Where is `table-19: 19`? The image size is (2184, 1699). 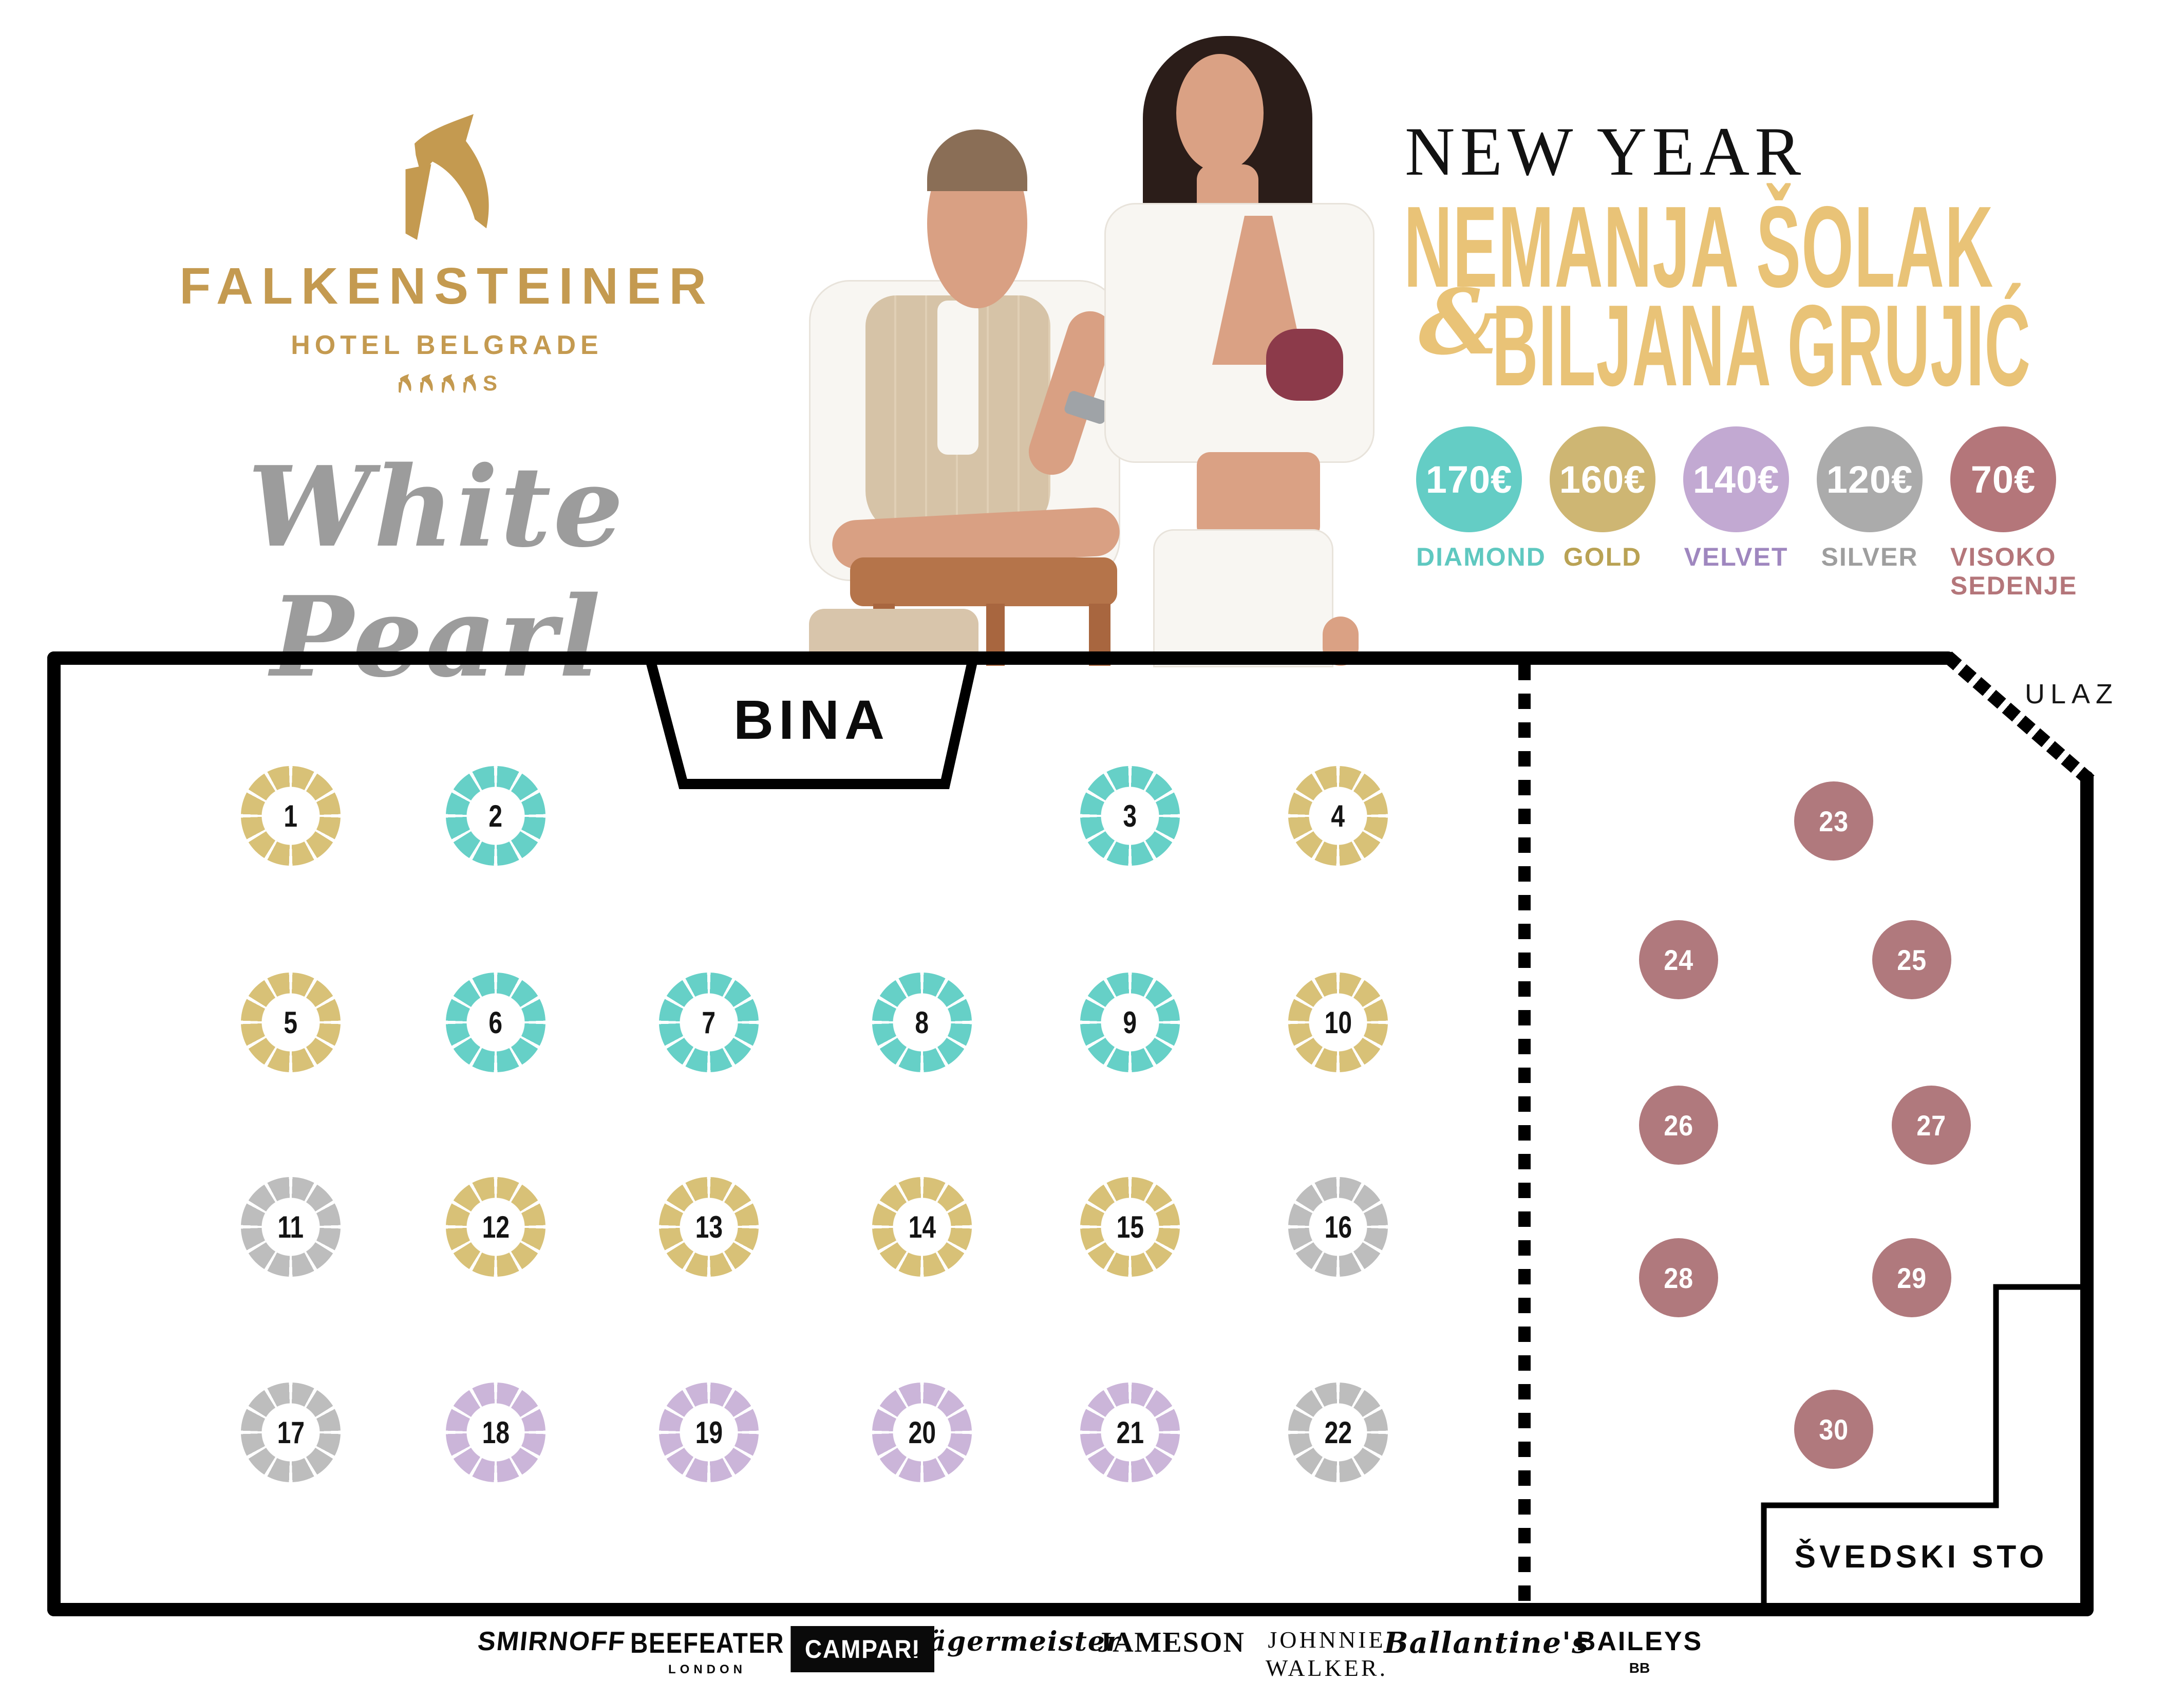
table-19: 19 is located at coordinates (709, 1432).